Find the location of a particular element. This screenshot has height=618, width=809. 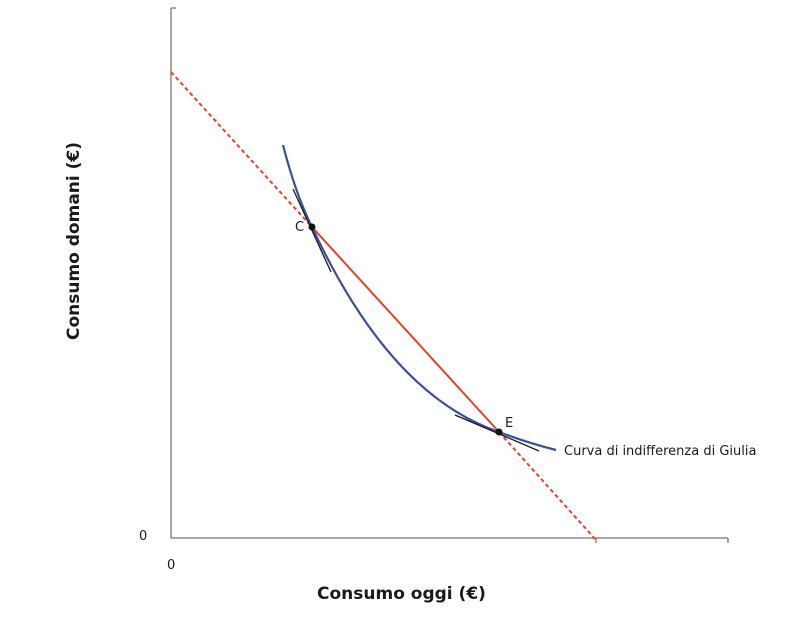

budget-line-dashed-lower is located at coordinates (547, 486).